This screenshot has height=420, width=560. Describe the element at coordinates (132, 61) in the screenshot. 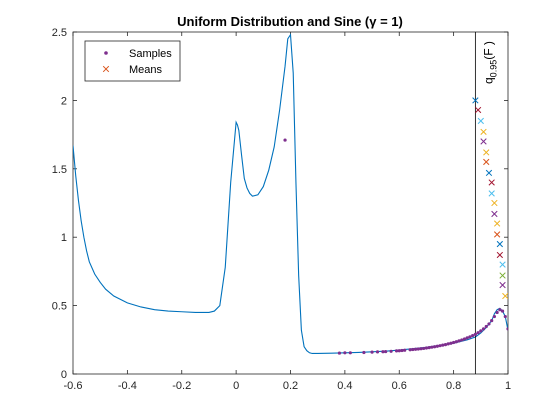

I see `legend-box` at that location.